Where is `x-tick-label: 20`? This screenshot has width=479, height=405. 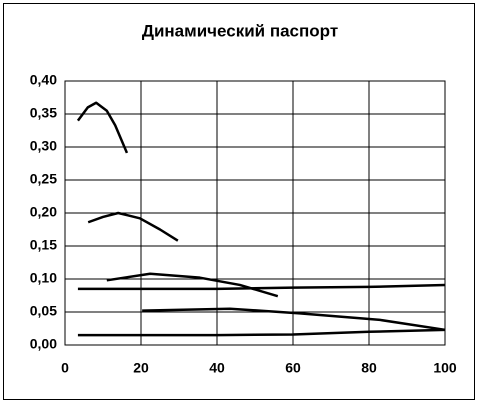
x-tick-label: 20 is located at coordinates (141, 368).